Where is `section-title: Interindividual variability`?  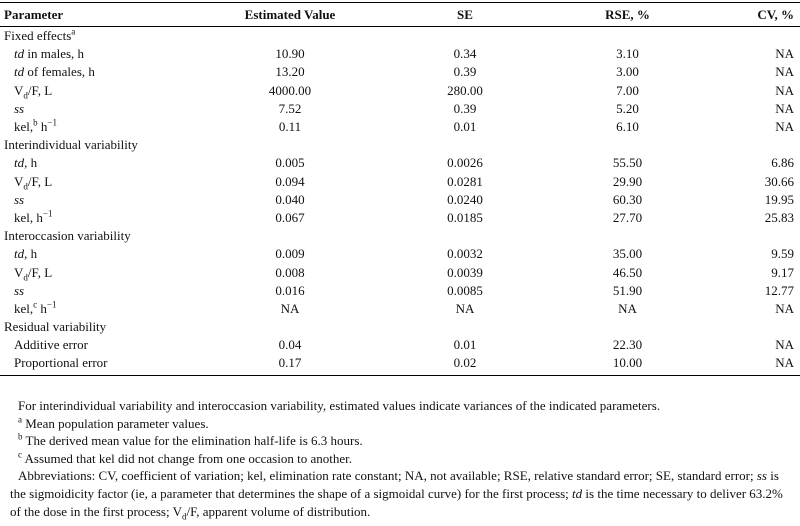 section-title: Interindividual variability is located at coordinates (400, 145).